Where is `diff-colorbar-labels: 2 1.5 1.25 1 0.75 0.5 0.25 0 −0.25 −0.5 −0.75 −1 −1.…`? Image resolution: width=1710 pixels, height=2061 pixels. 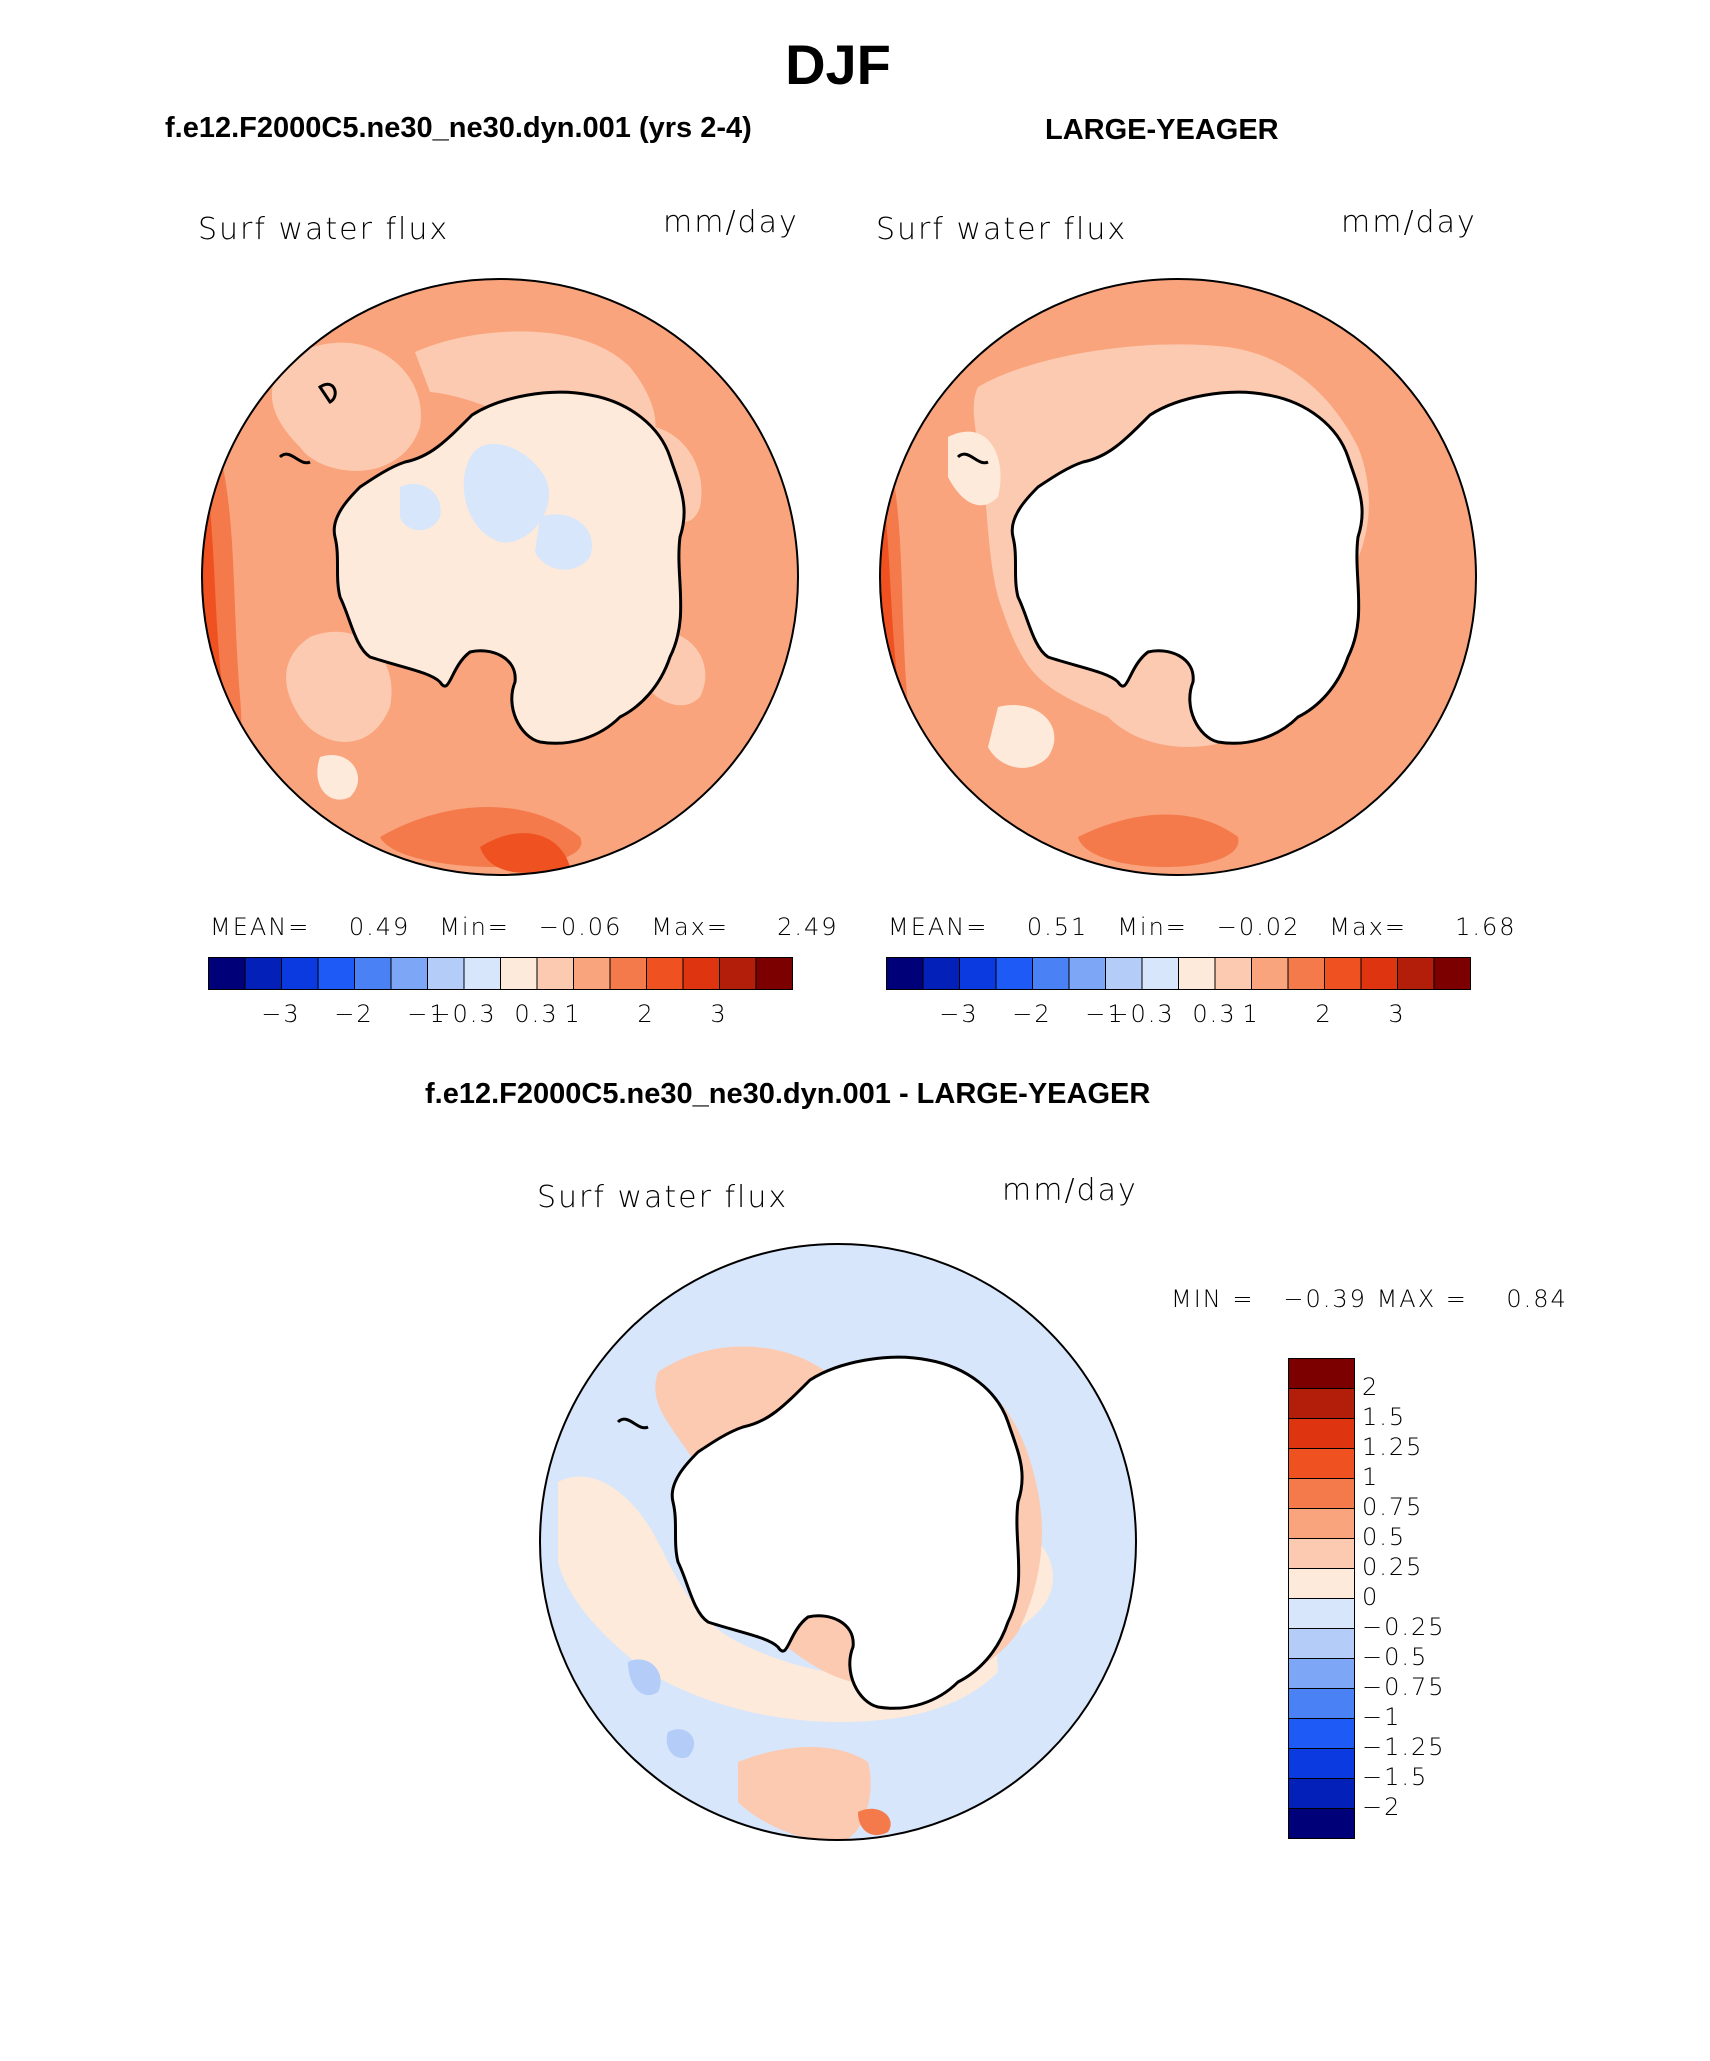 diff-colorbar-labels: 2 1.5 1.25 1 0.75 0.5 0.25 0 −0.25 −0.5 −0.75 −1 −1.… is located at coordinates (1437, 1599).